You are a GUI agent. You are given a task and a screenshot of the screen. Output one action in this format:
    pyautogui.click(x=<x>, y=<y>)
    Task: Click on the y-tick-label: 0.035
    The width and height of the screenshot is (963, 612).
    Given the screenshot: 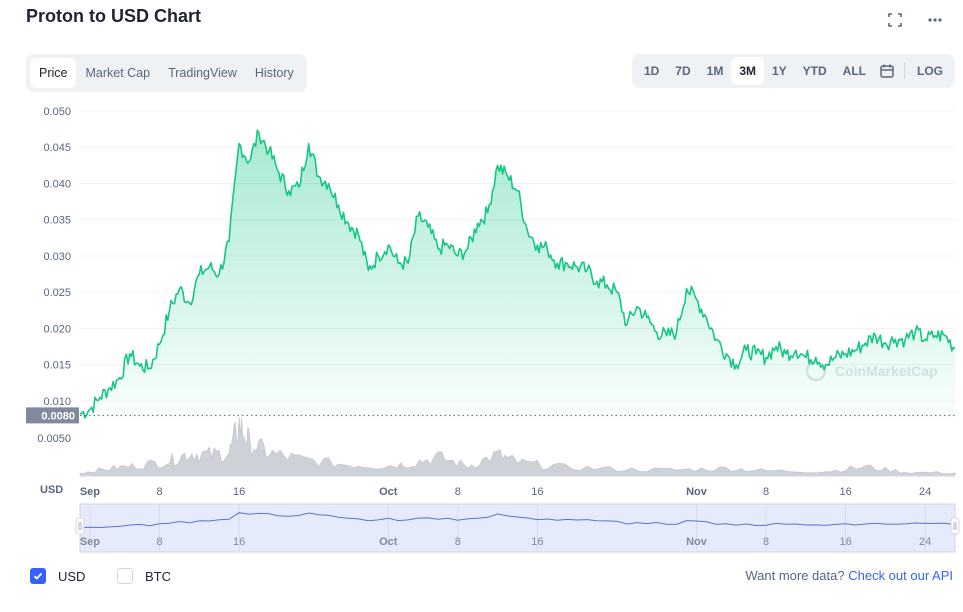 What is the action you would take?
    pyautogui.click(x=57, y=221)
    